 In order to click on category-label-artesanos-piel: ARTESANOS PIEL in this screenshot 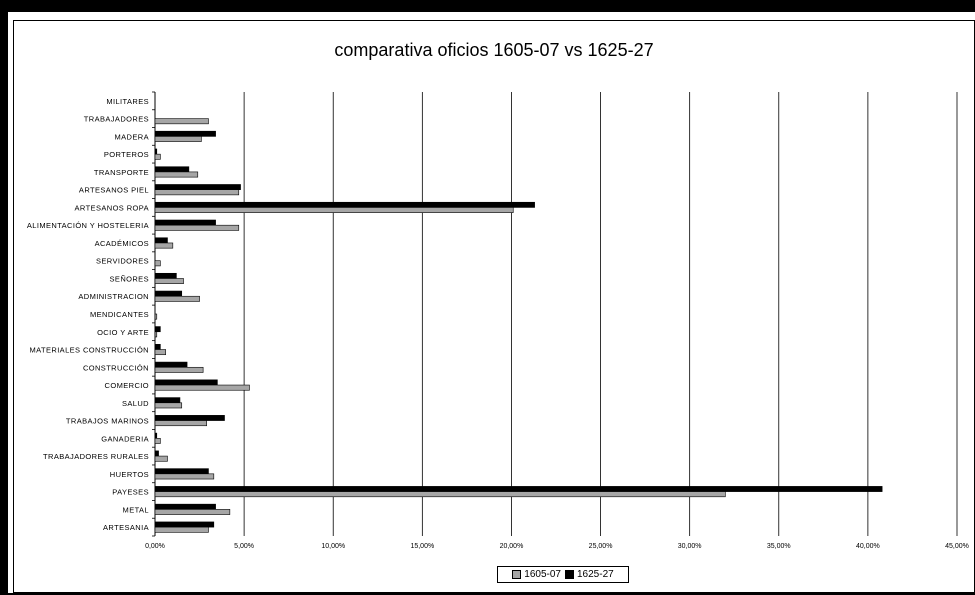, I will do `click(114, 190)`.